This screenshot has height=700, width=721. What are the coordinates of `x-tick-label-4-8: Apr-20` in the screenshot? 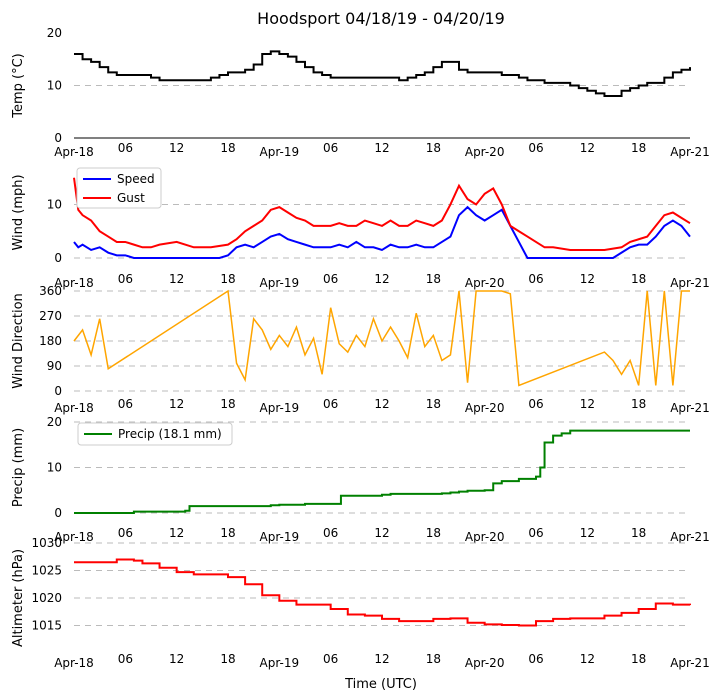 It's located at (485, 663).